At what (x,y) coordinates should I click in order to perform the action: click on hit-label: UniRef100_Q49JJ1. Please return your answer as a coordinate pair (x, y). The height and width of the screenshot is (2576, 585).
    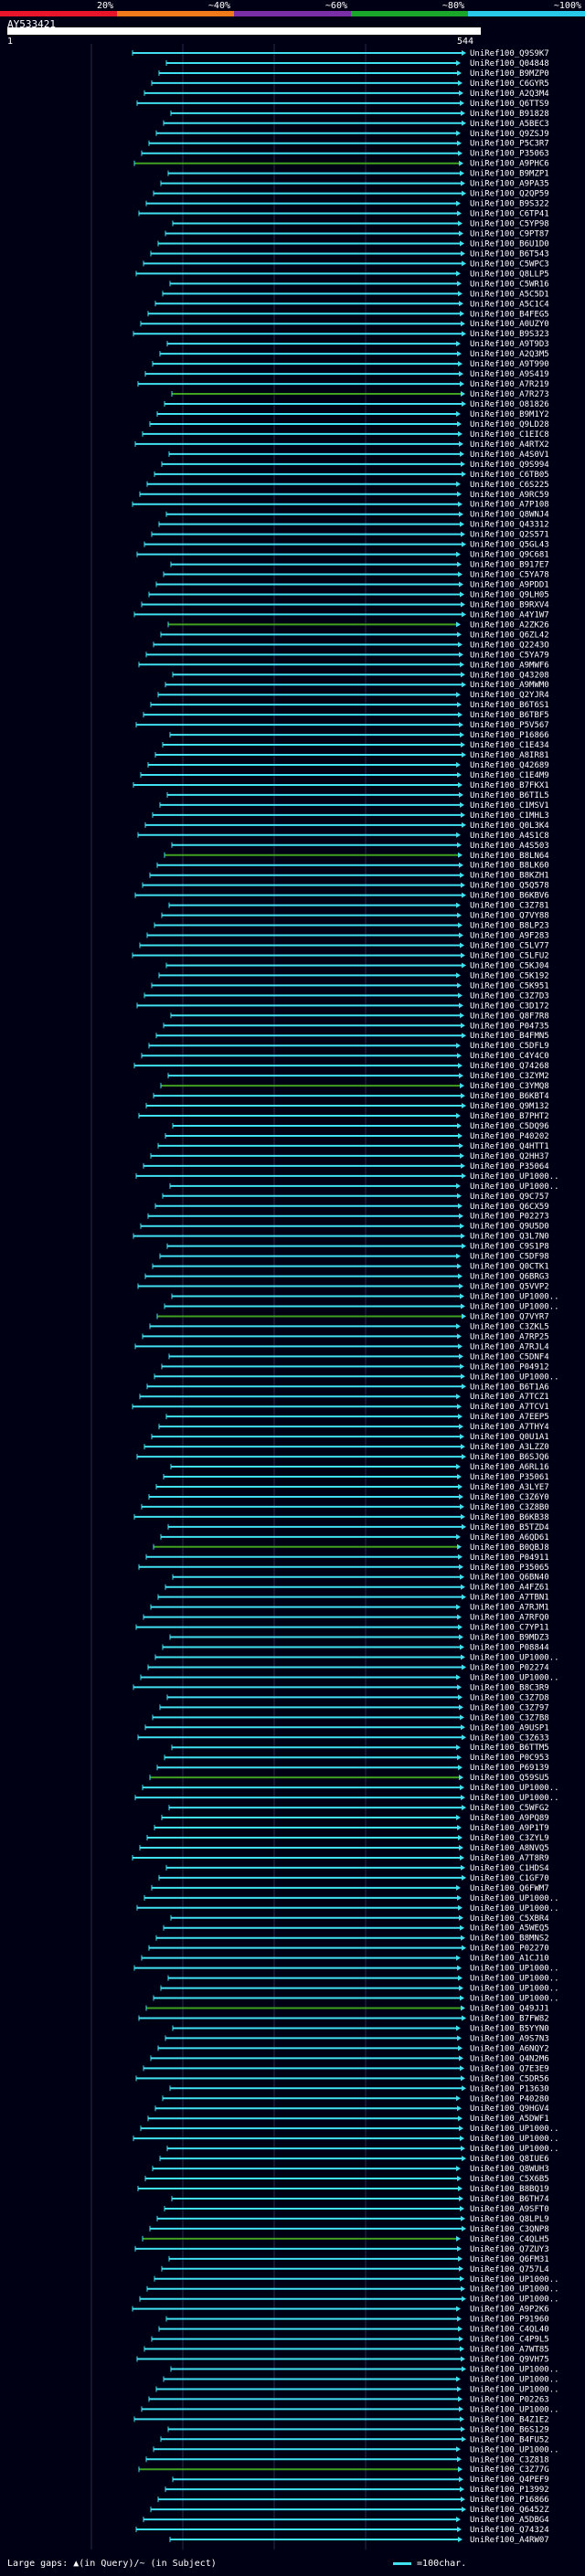
    Looking at the image, I should click on (510, 2009).